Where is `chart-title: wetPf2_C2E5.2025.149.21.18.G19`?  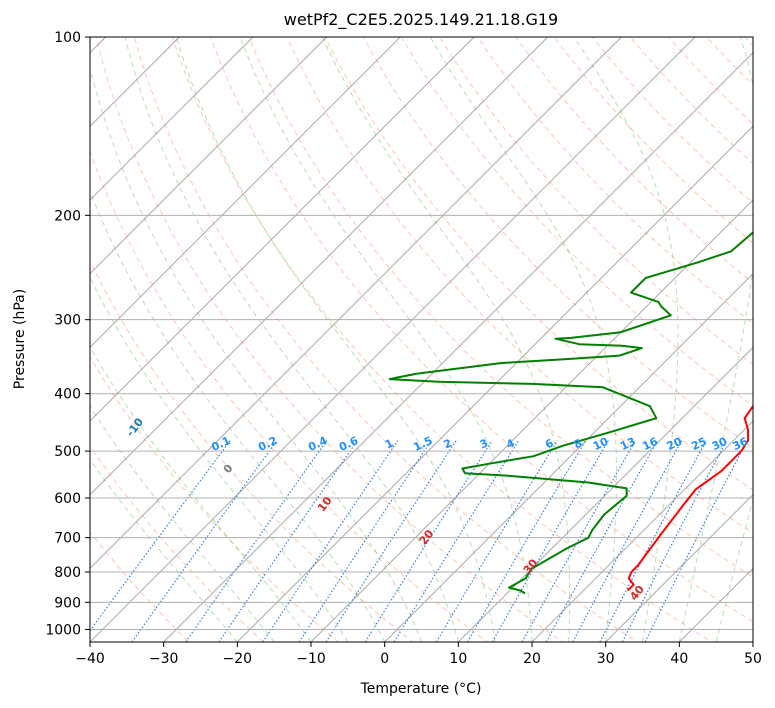
chart-title: wetPf2_C2E5.2025.149.21.18.G19 is located at coordinates (421, 20).